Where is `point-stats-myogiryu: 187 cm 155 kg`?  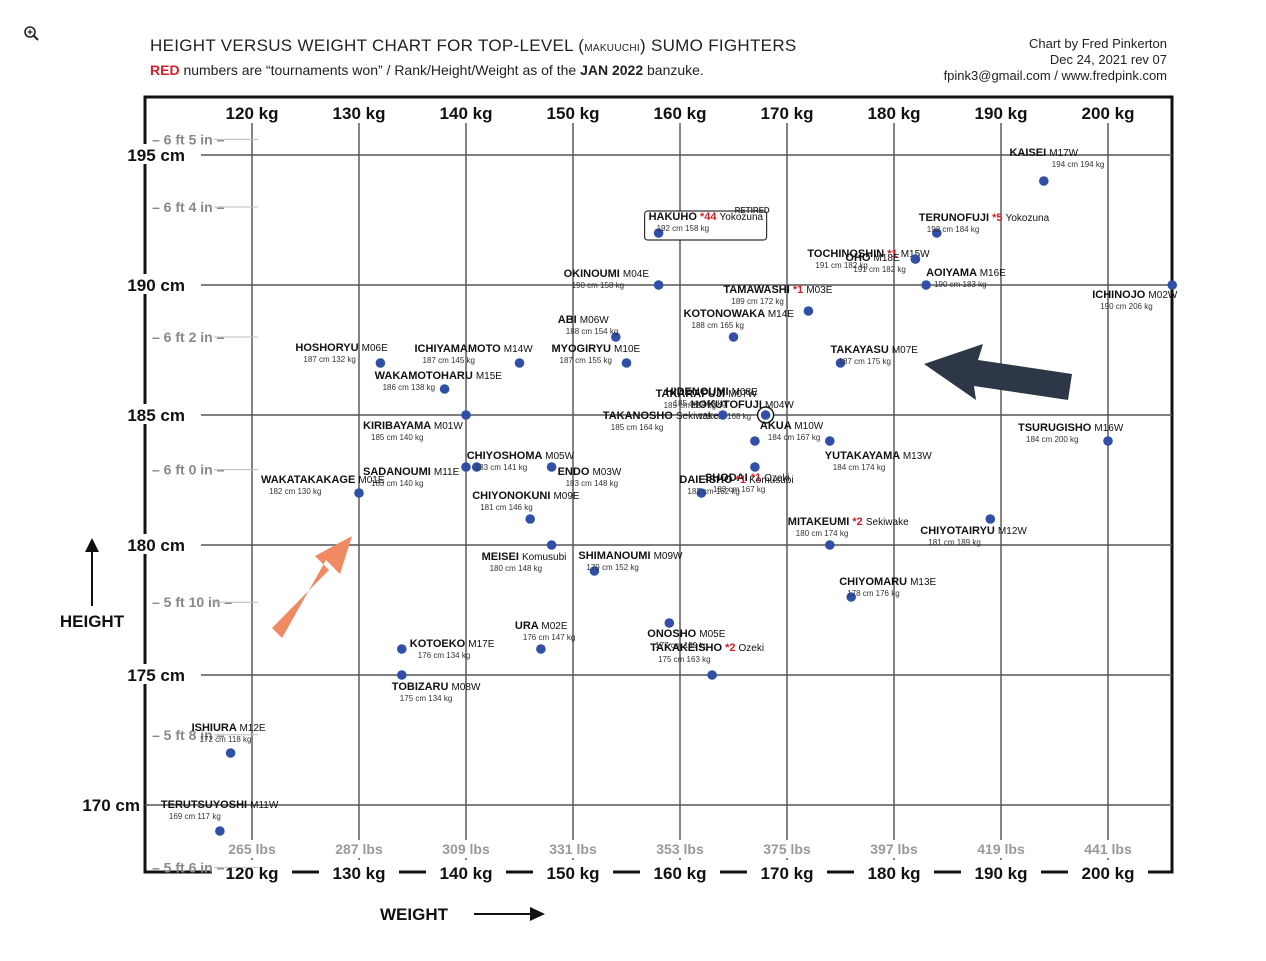
point-stats-myogiryu: 187 cm 155 kg is located at coordinates (586, 360).